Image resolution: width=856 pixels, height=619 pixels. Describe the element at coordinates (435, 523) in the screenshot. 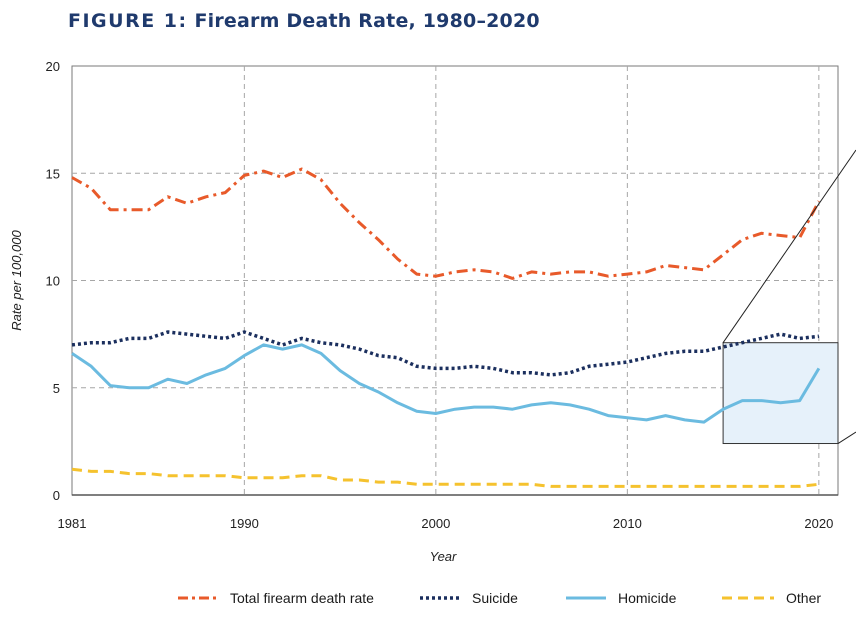

I see `x-tick-label: 2000` at that location.